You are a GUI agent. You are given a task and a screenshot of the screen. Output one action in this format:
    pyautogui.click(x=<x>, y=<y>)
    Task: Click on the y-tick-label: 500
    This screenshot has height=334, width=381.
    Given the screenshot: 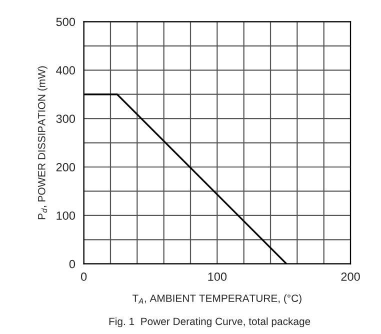 What is the action you would take?
    pyautogui.click(x=66, y=22)
    